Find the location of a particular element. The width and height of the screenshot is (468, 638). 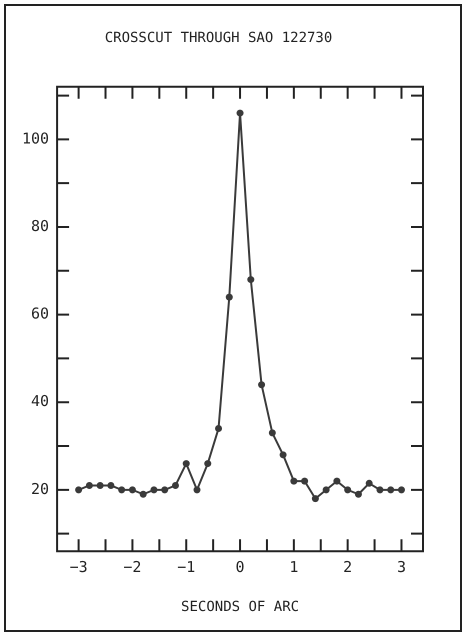

y-tick-label: 40 is located at coordinates (40, 401).